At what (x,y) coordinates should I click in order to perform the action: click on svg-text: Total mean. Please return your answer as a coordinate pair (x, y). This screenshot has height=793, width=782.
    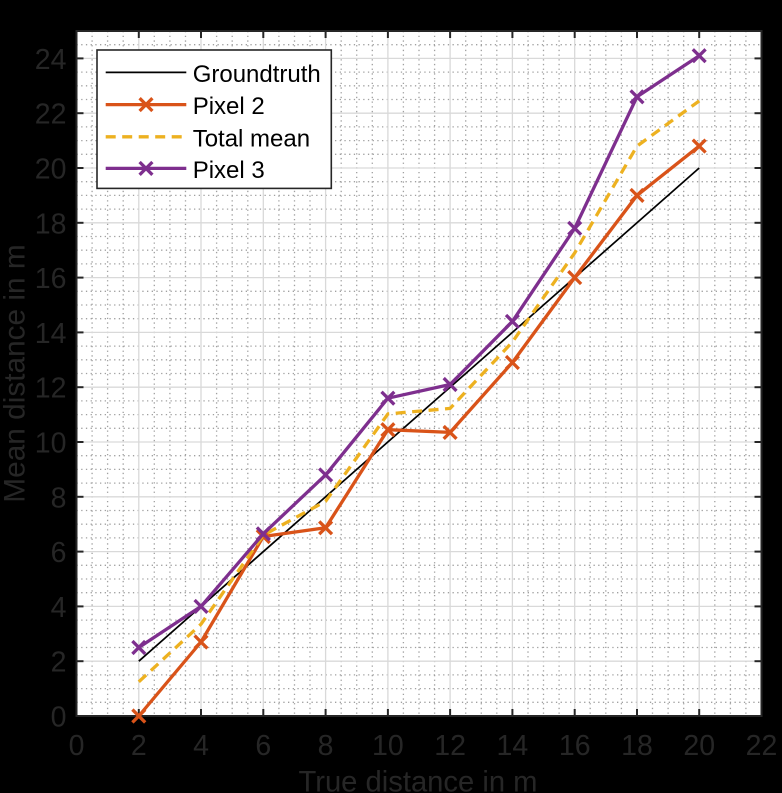
    Looking at the image, I should click on (251, 138).